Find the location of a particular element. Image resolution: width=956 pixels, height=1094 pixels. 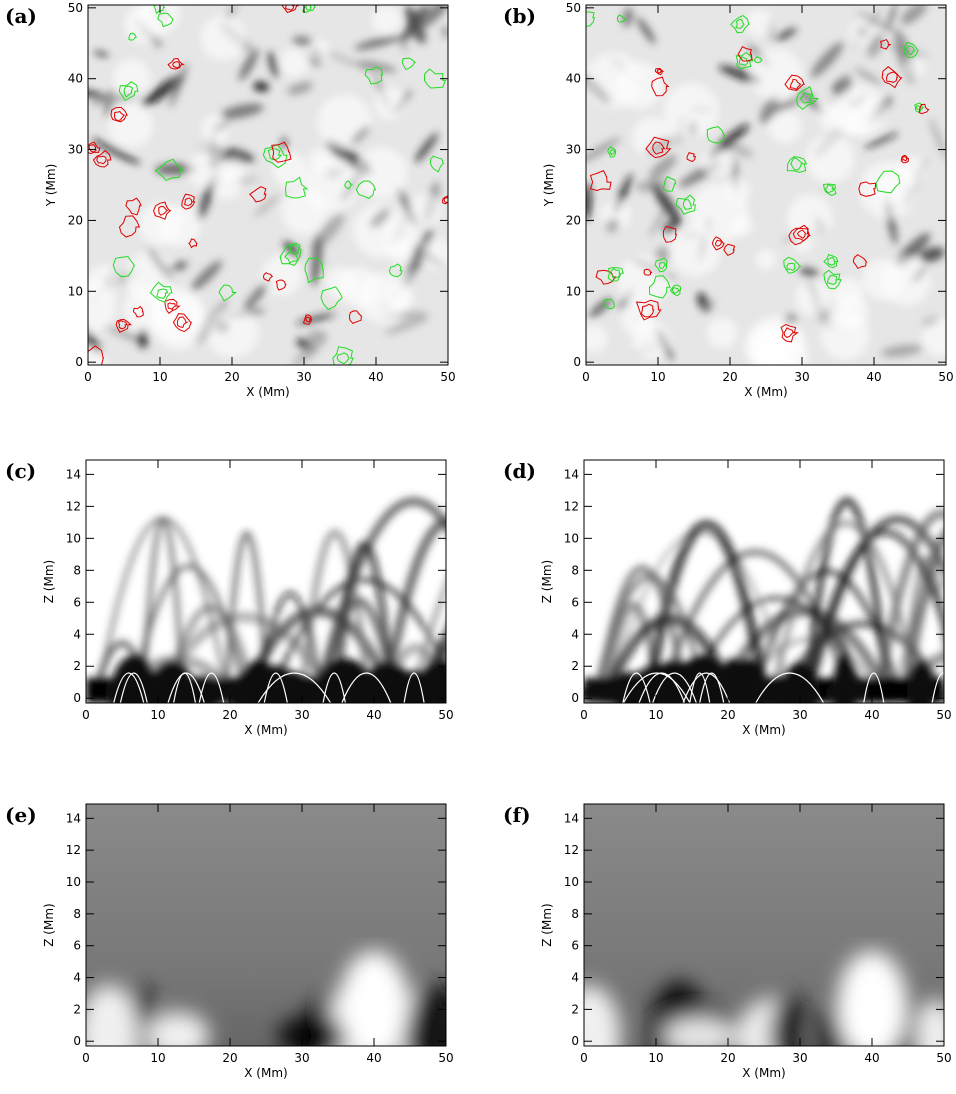

y-tick-label: 2 is located at coordinates (77, 1009).